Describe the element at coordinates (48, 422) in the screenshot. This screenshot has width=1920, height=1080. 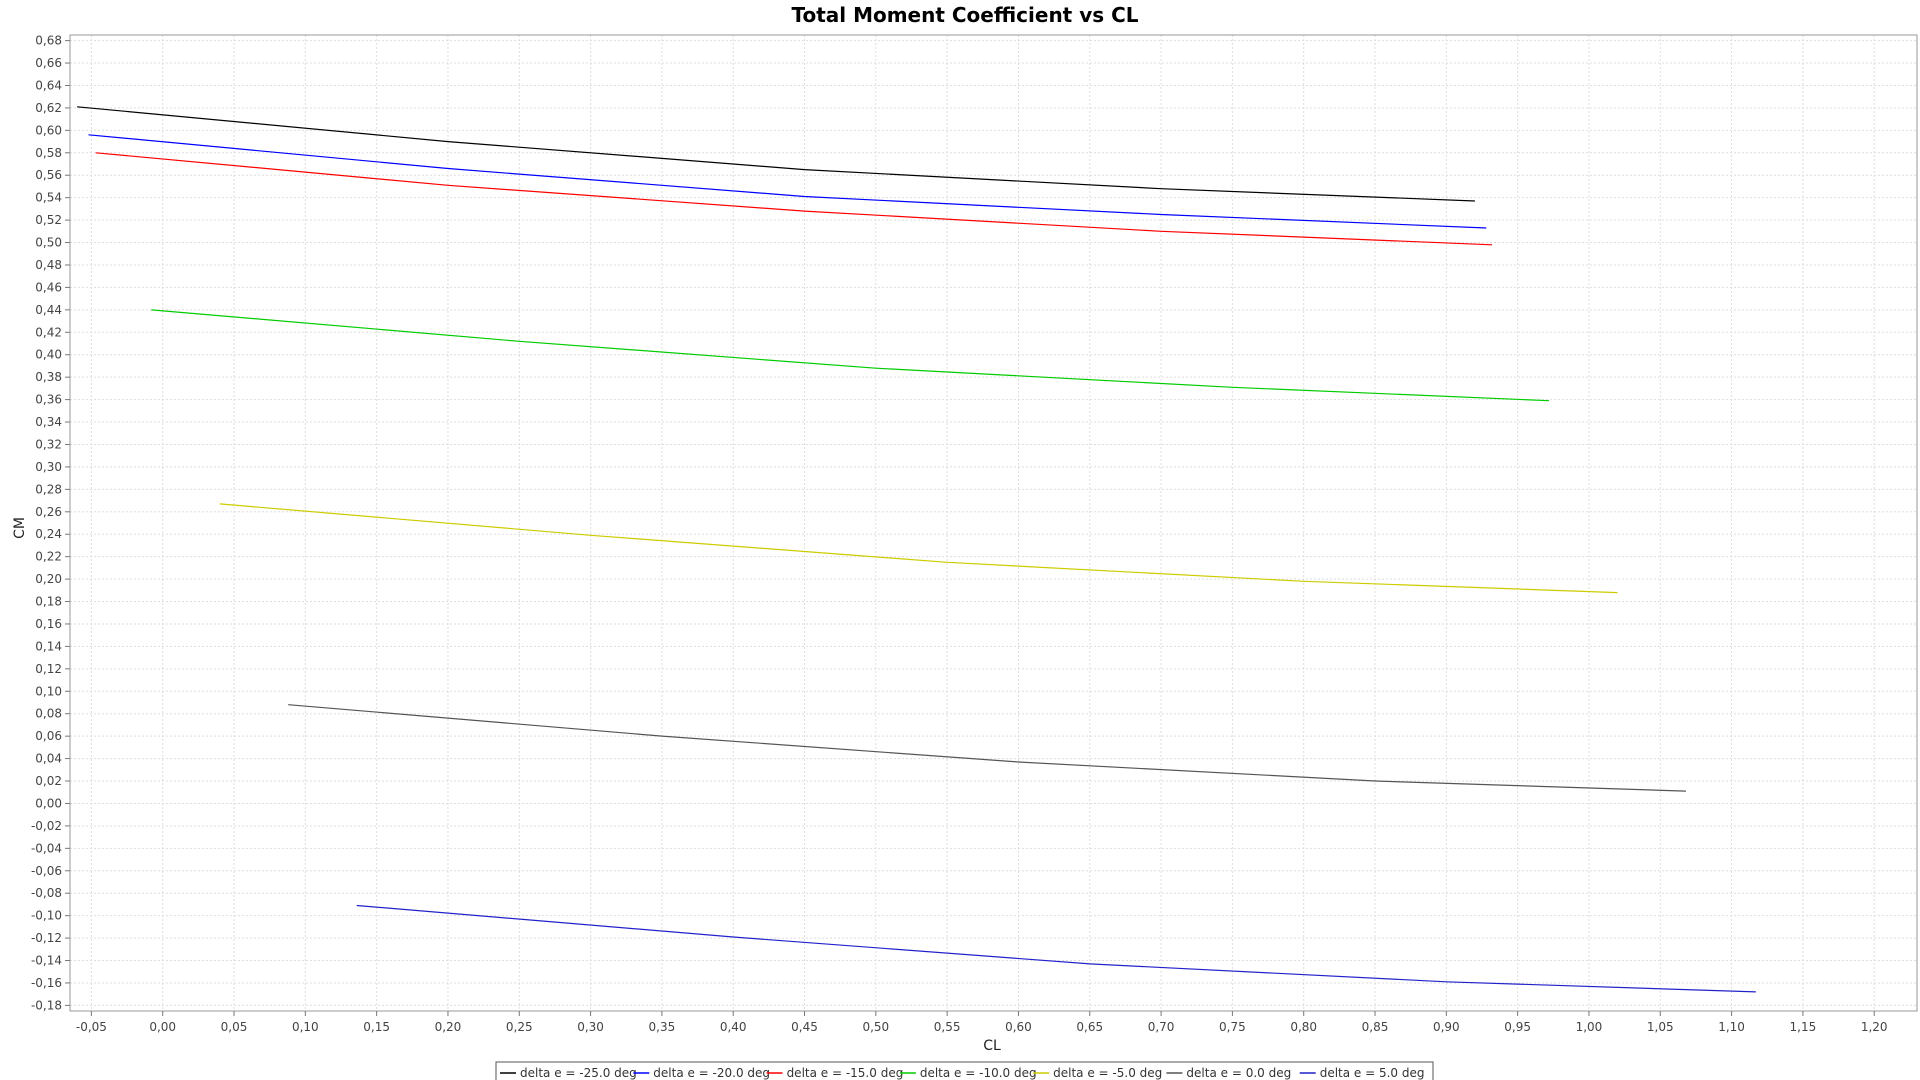
I see `y-tick-label: 0,34` at that location.